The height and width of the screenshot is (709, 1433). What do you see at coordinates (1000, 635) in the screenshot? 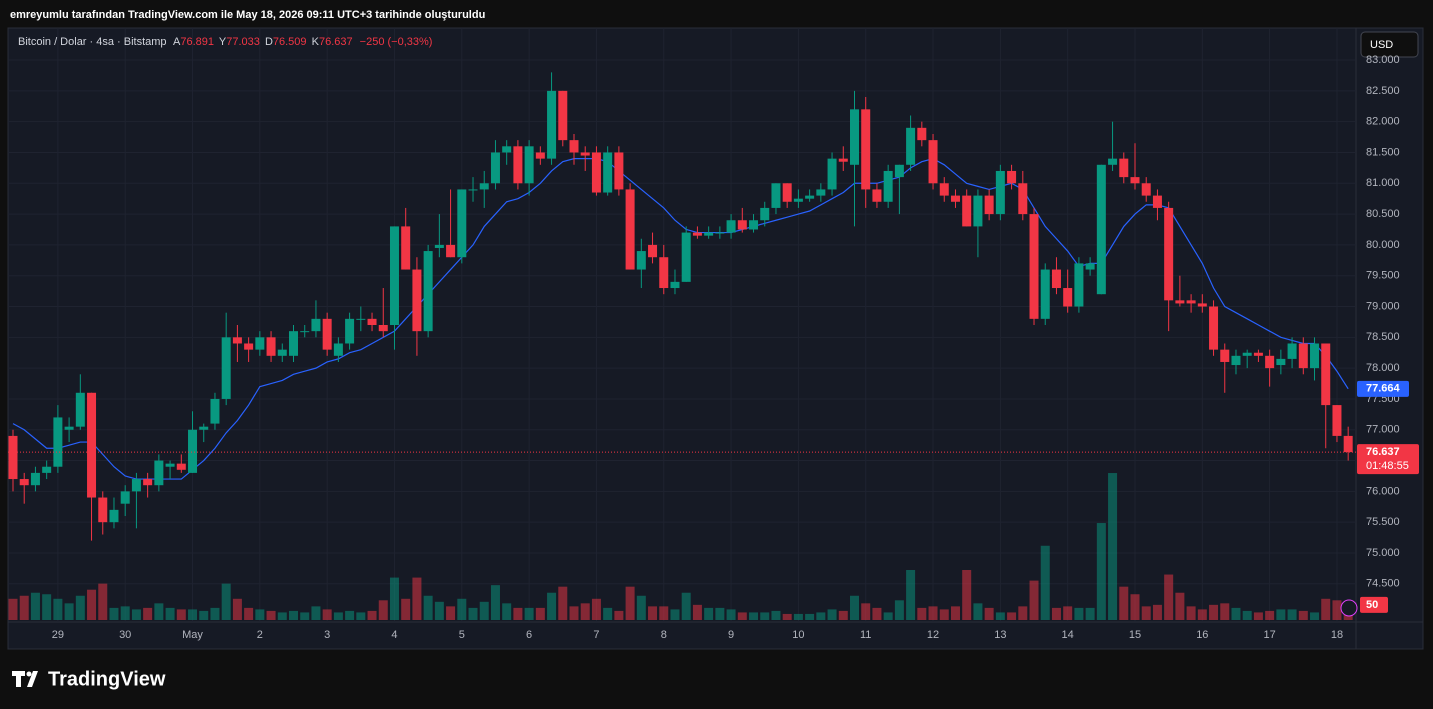
I see `x-tick-label: 13` at bounding box center [1000, 635].